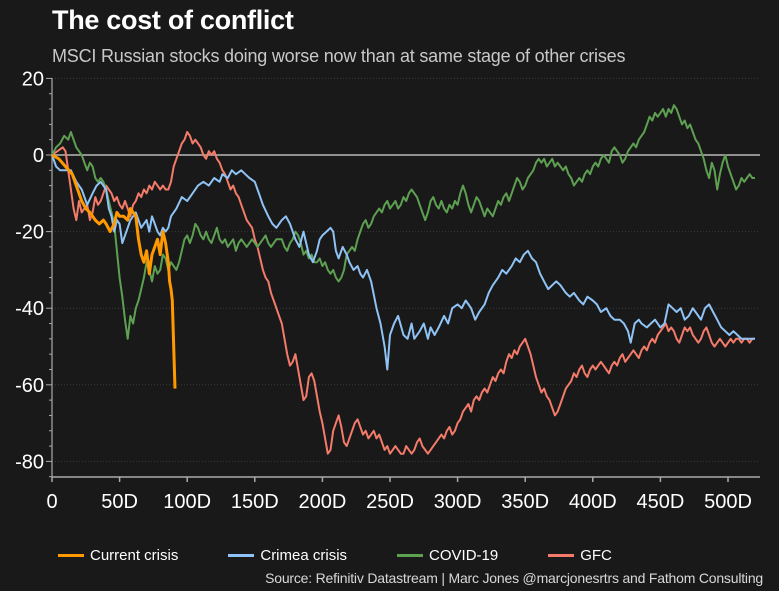 The image size is (779, 591). I want to click on legend-swatch-crimea-crisis, so click(241, 555).